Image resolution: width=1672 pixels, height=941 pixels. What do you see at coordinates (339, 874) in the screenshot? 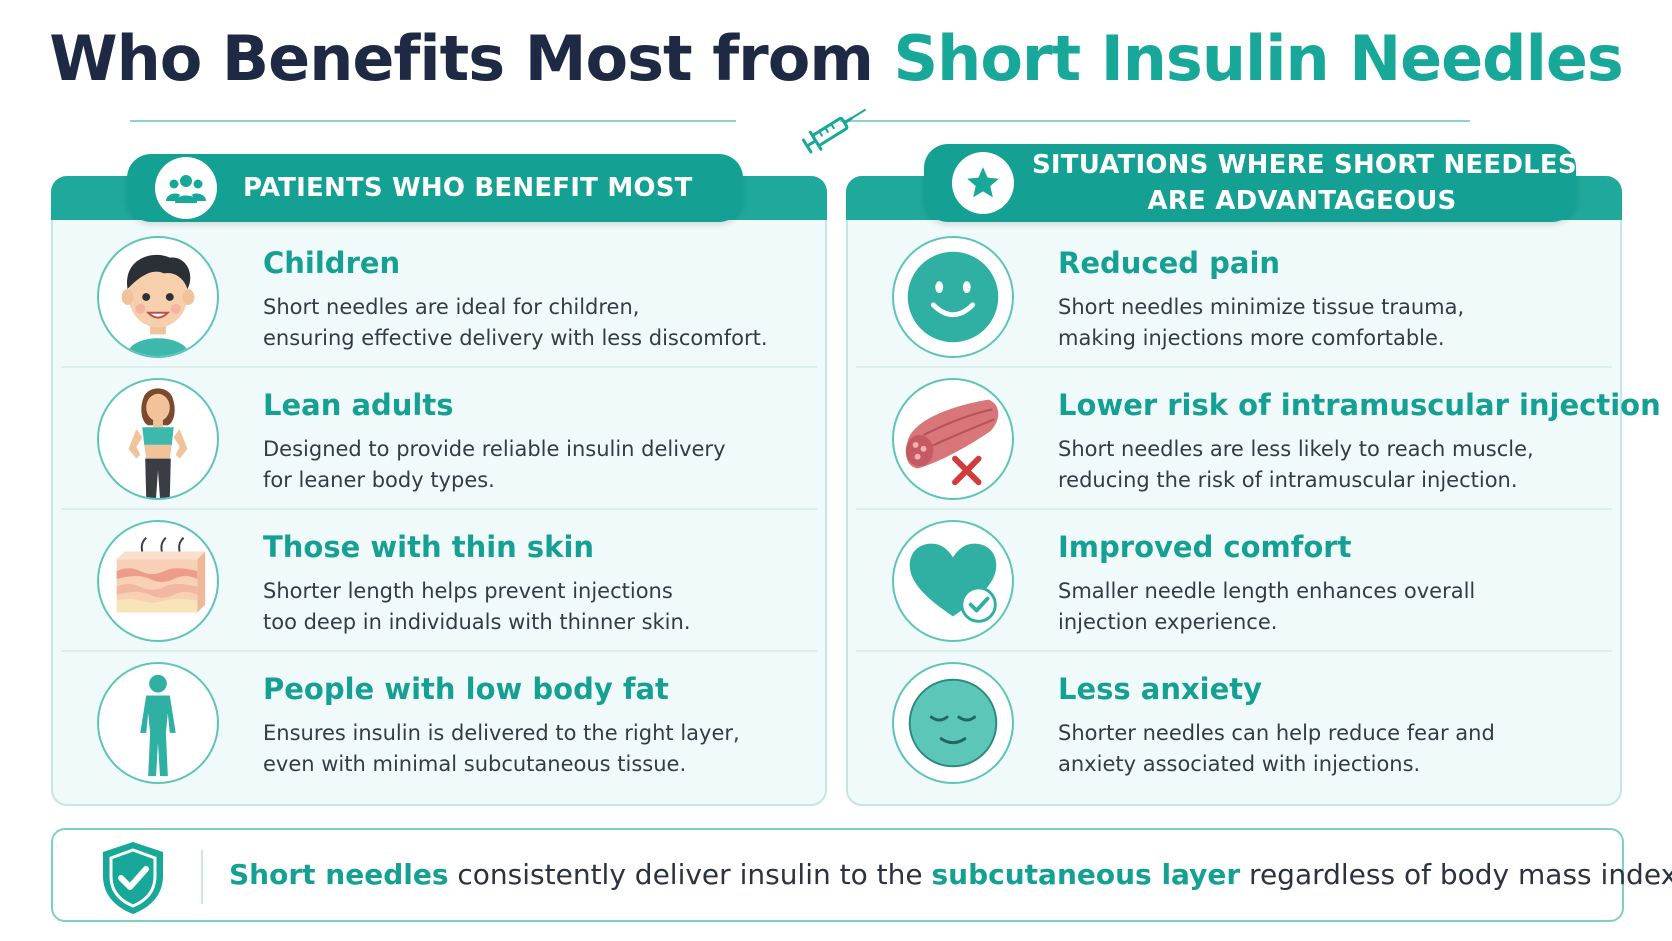
I see `summary-highlight: Short needles` at bounding box center [339, 874].